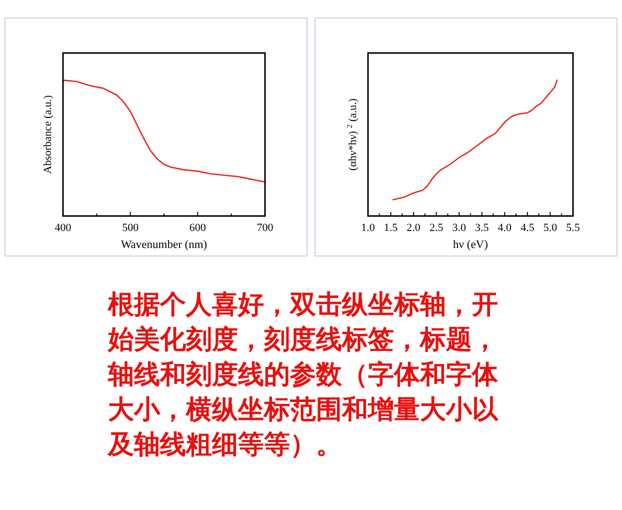 Image resolution: width=622 pixels, height=510 pixels. I want to click on x-tick-label: 3.0, so click(459, 228).